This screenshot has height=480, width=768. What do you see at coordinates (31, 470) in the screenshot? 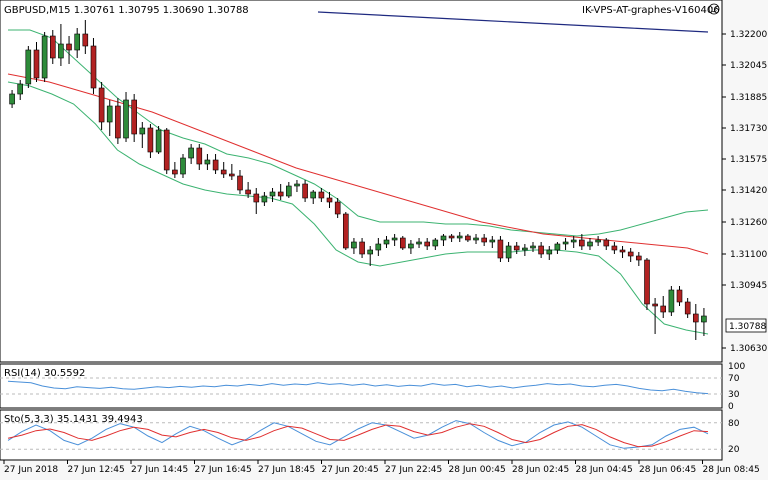
I see `time-tick-label: 27 Jun 2018` at bounding box center [31, 470].